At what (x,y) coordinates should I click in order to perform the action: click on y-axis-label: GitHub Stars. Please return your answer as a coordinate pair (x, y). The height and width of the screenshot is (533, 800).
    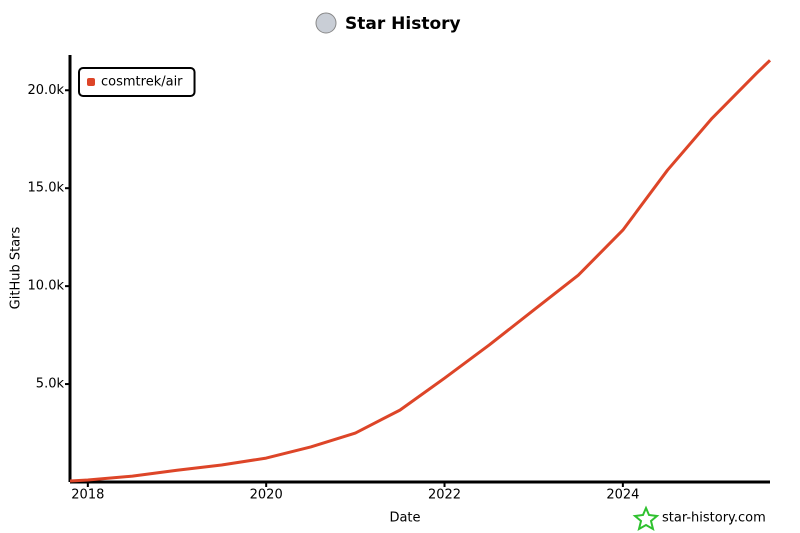
    Looking at the image, I should click on (16, 267).